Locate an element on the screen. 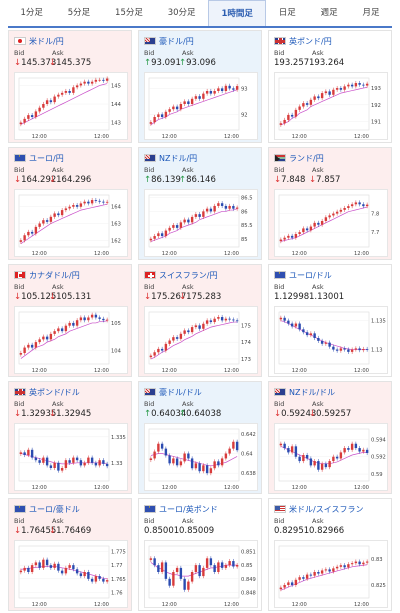 The width and height of the screenshot is (400, 613). currency-pair-name: ユーロ/英ポンド is located at coordinates (188, 509).